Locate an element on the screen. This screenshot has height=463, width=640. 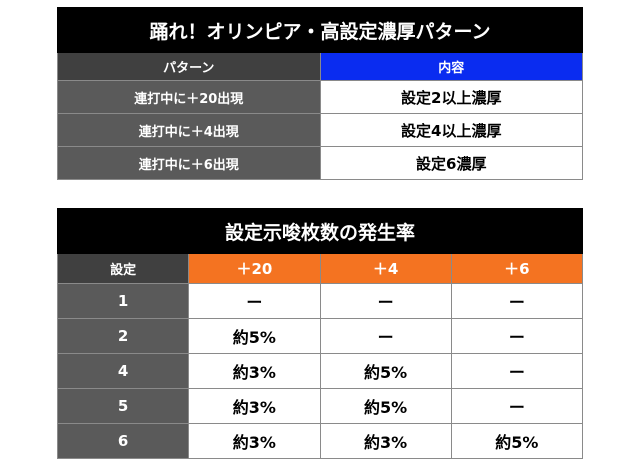
table2-header-plus6: ＋6 is located at coordinates (517, 268).